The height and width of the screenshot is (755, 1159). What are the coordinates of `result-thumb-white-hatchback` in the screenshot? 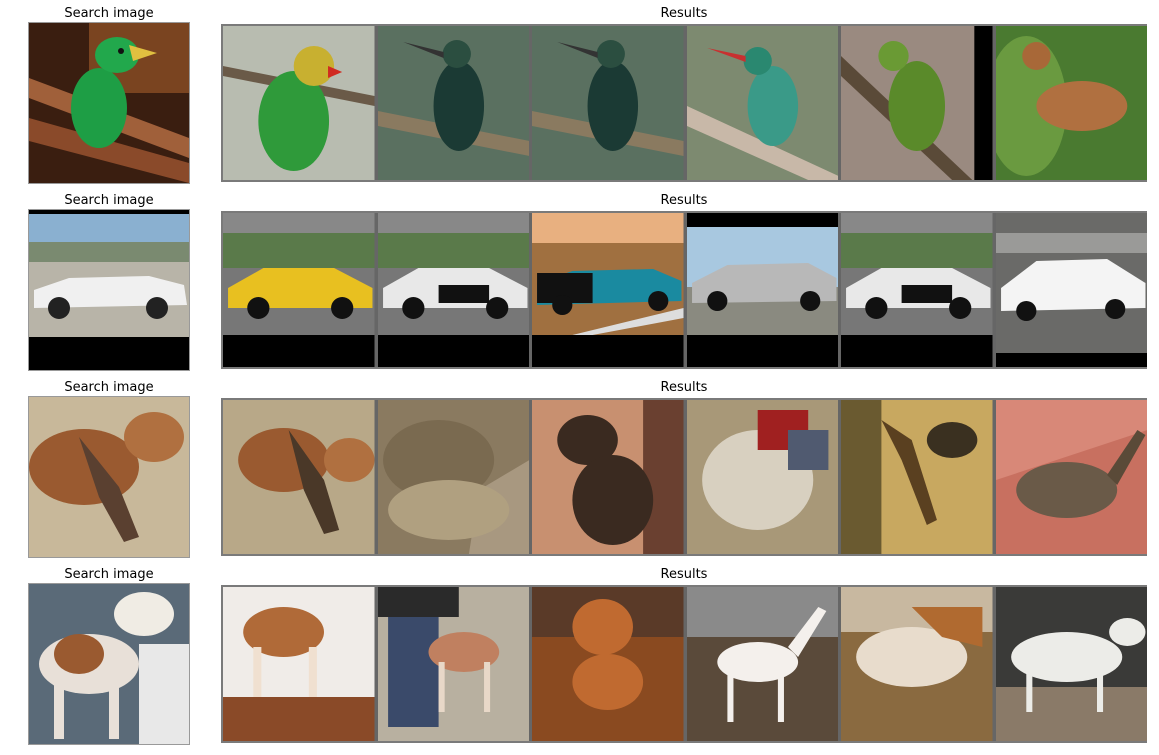 It's located at (1071, 290).